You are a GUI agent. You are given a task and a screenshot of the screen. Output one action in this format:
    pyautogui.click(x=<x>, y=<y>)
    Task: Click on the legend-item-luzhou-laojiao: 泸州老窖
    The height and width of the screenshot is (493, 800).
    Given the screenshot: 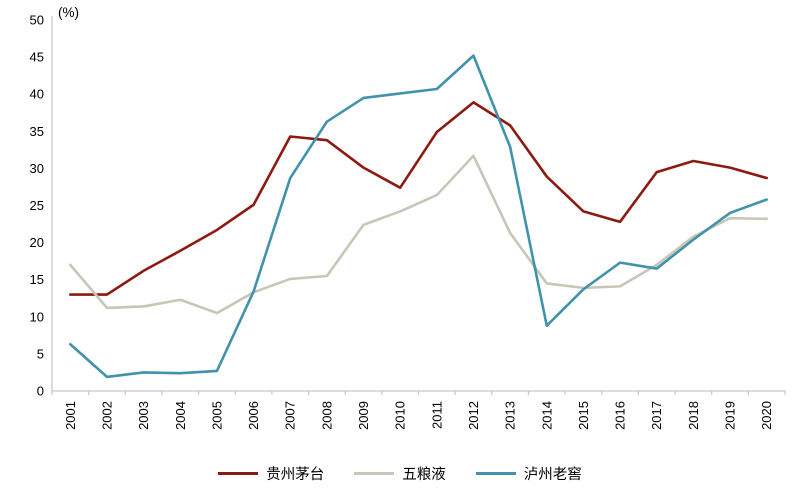 What is the action you would take?
    pyautogui.click(x=528, y=473)
    